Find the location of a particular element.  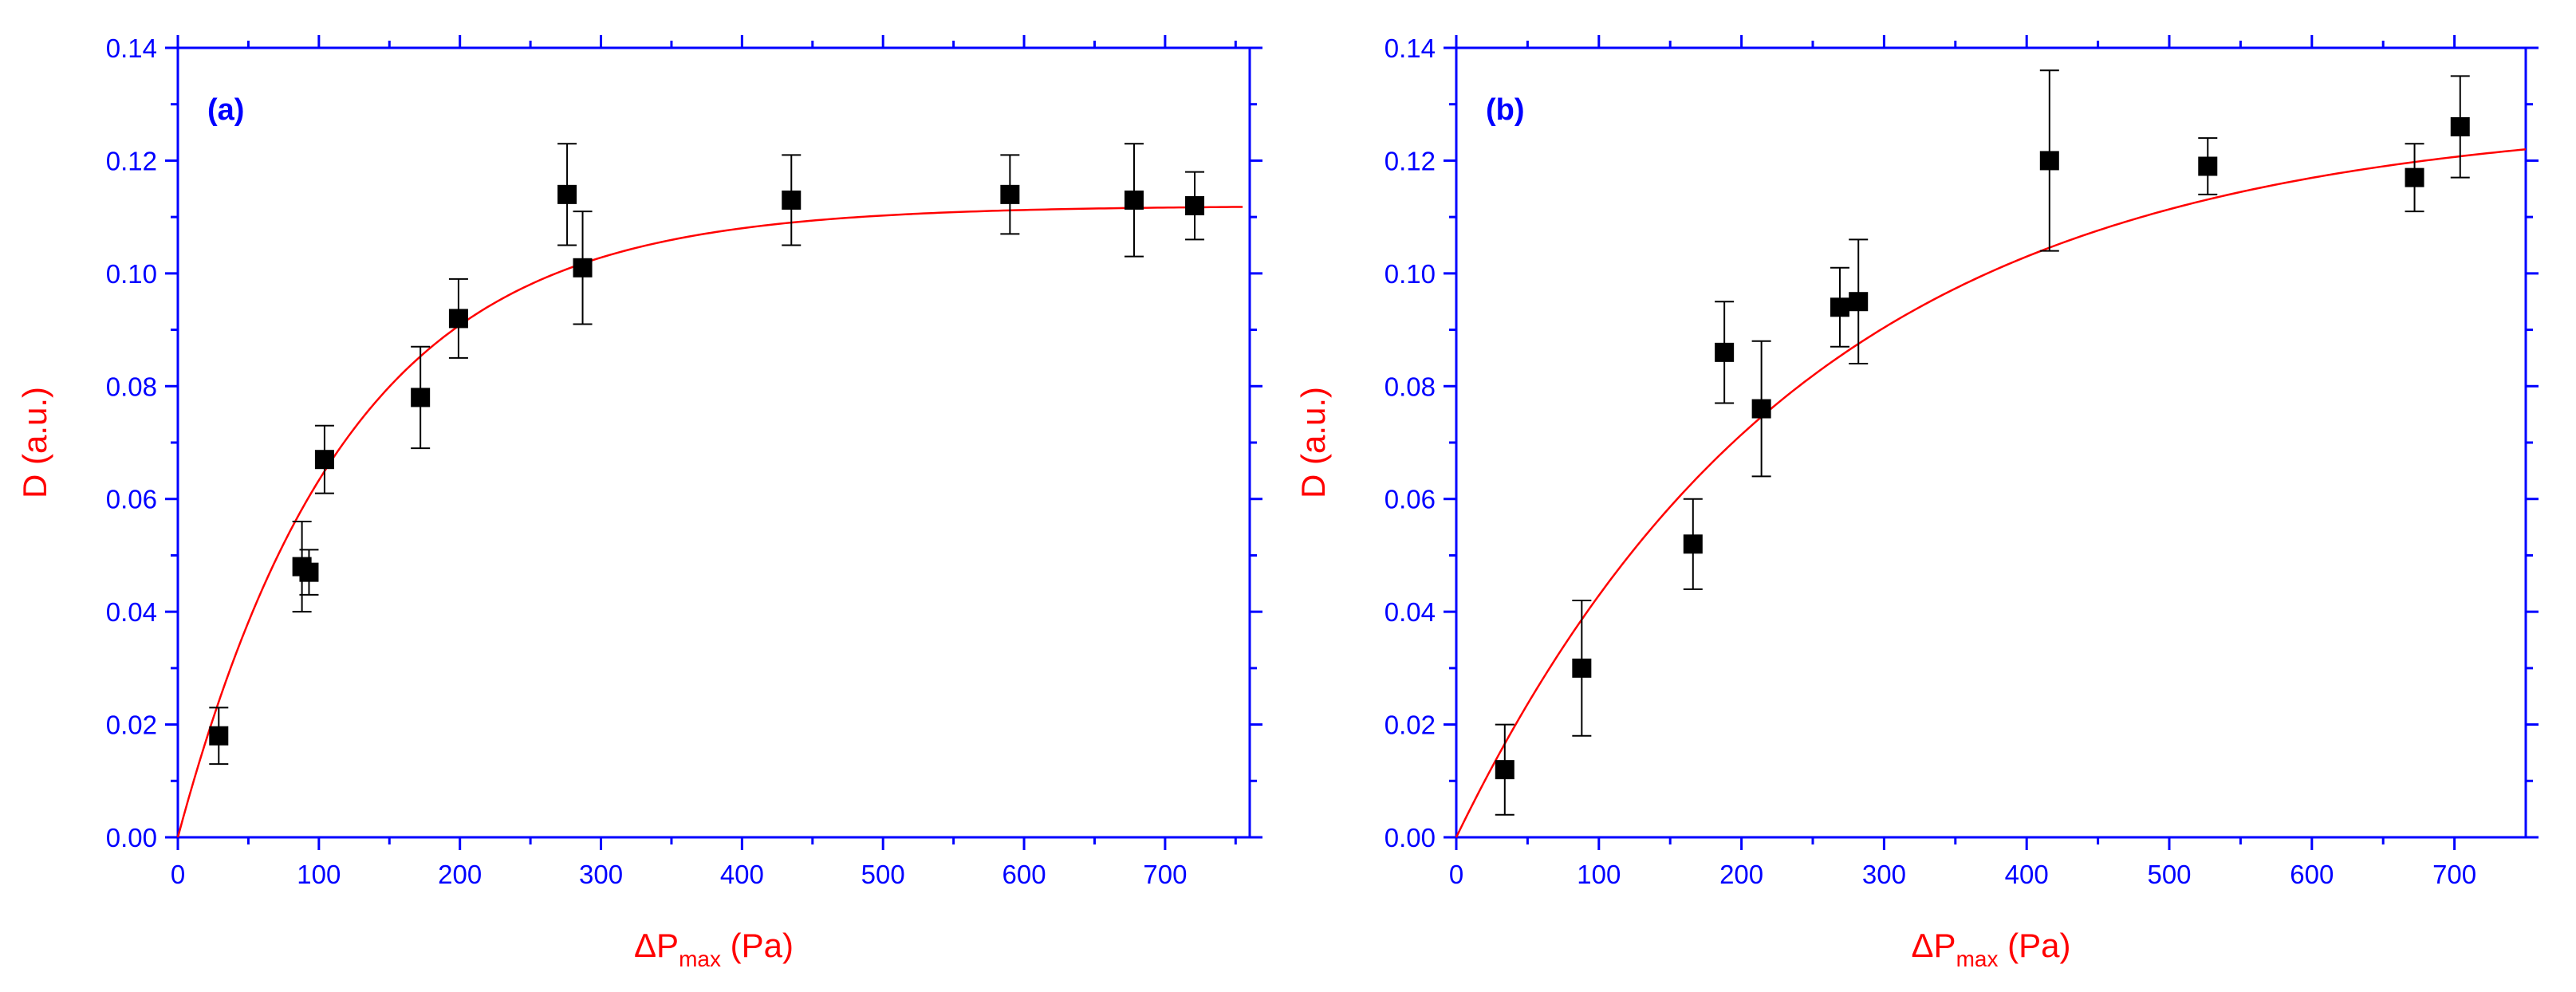

panel-label: (a) is located at coordinates (225, 110).